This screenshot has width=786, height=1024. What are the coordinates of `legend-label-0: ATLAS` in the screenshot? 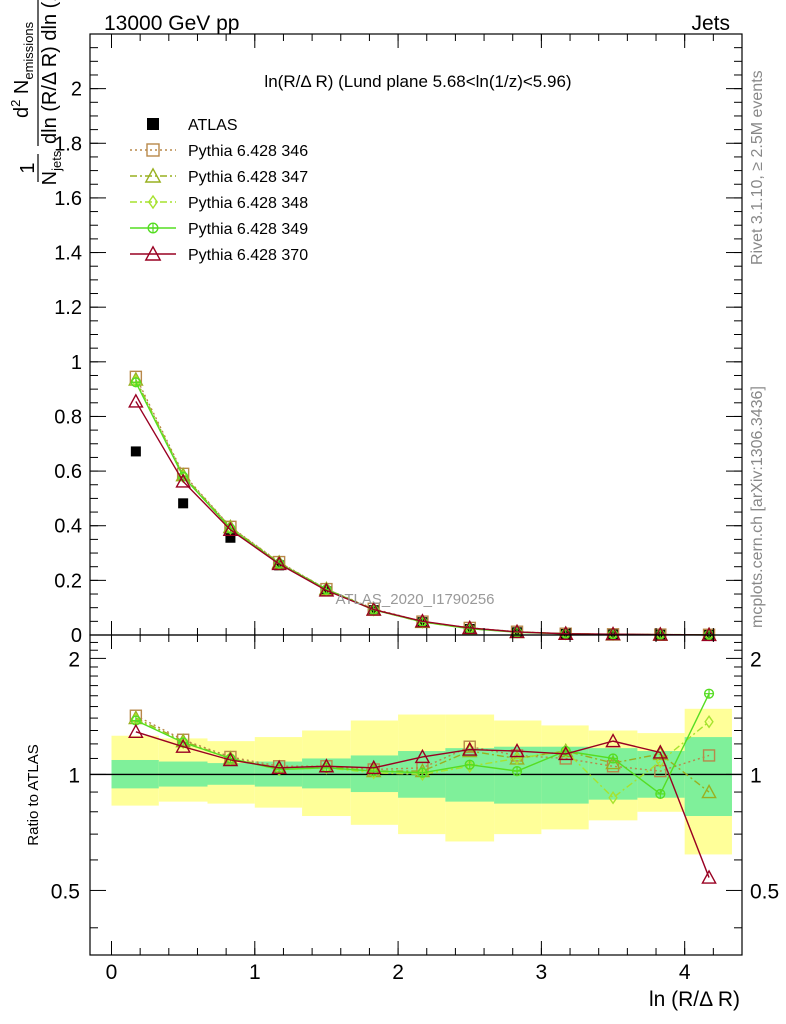 It's located at (213, 125).